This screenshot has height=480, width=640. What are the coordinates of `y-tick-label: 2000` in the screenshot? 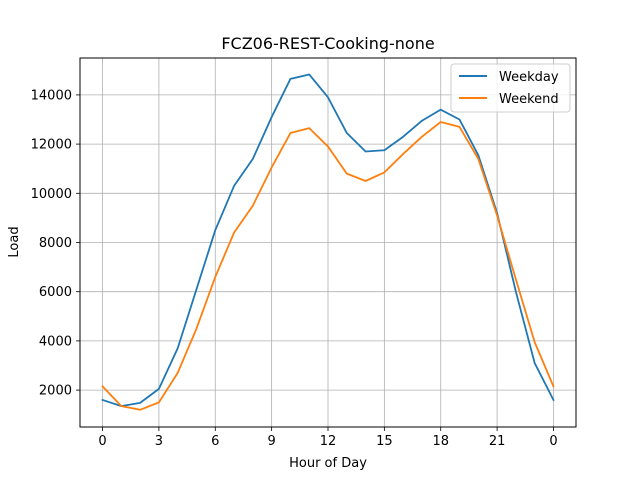 It's located at (55, 391).